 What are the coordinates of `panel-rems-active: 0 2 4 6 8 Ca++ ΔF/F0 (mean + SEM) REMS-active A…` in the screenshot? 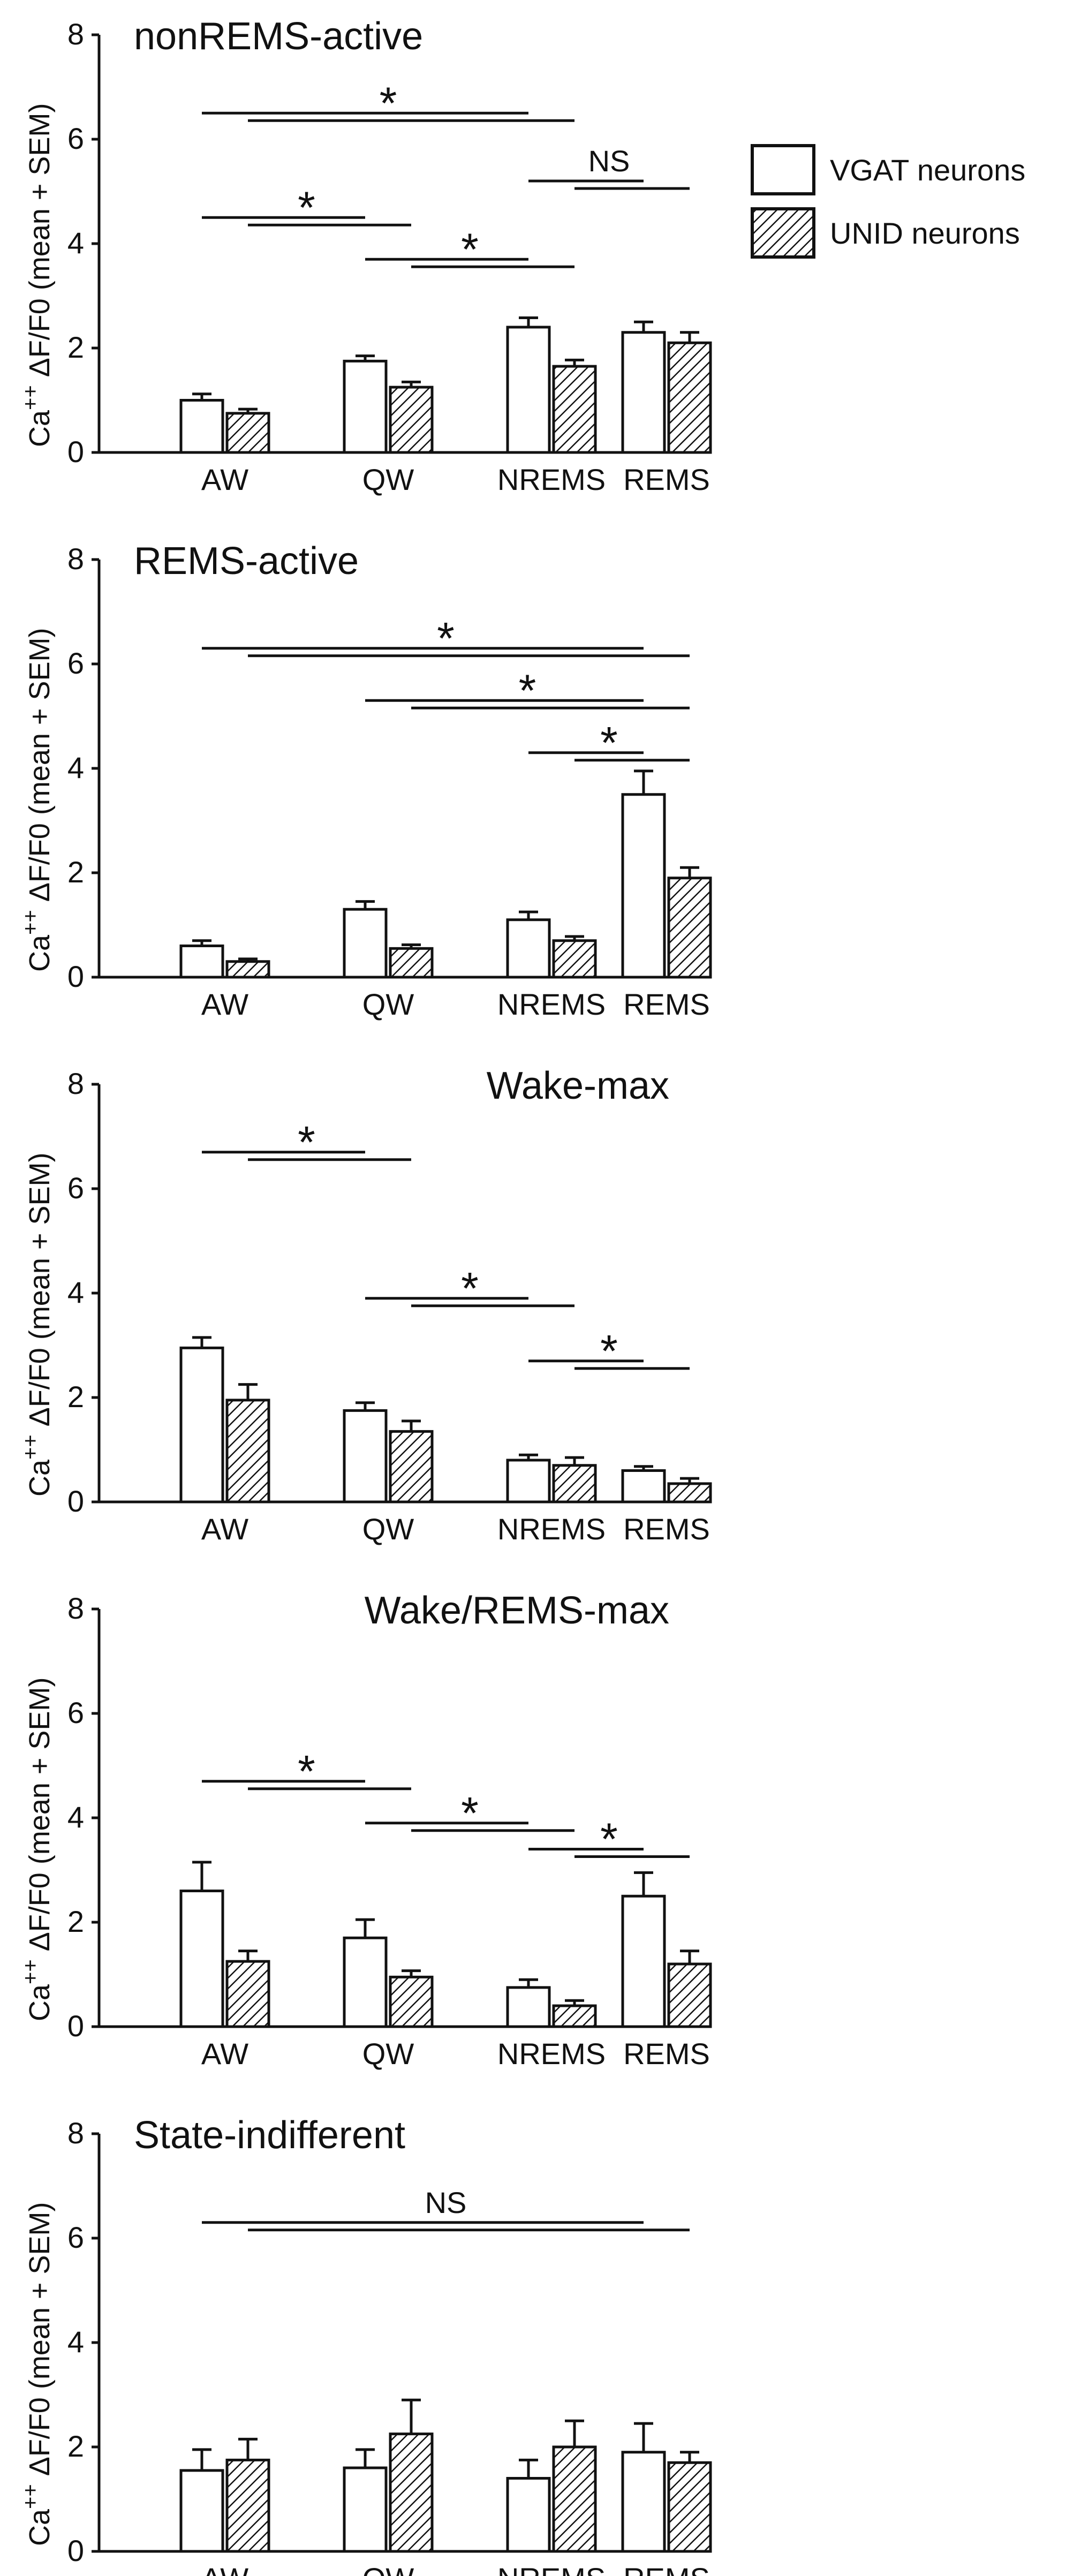 It's located at (365, 780).